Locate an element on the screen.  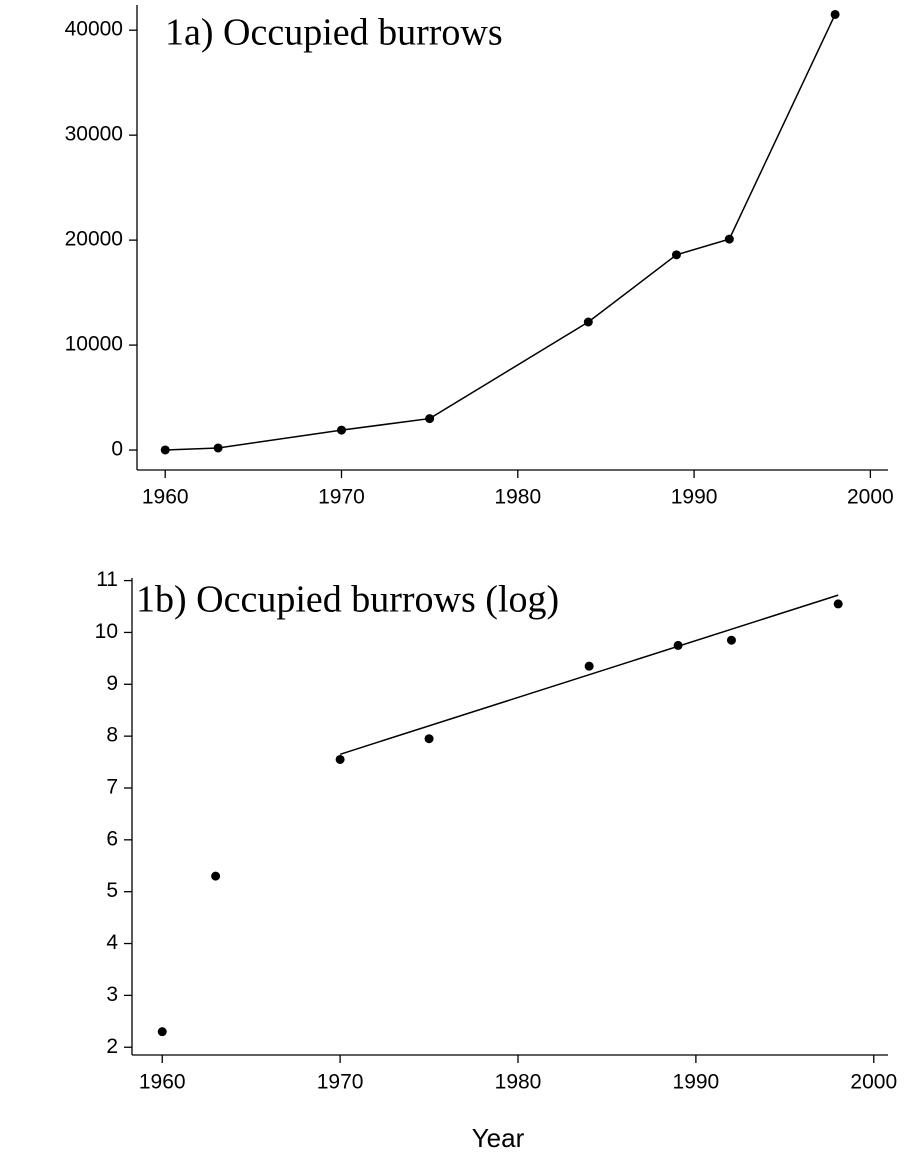
y-tick-label: 6 is located at coordinates (112, 838).